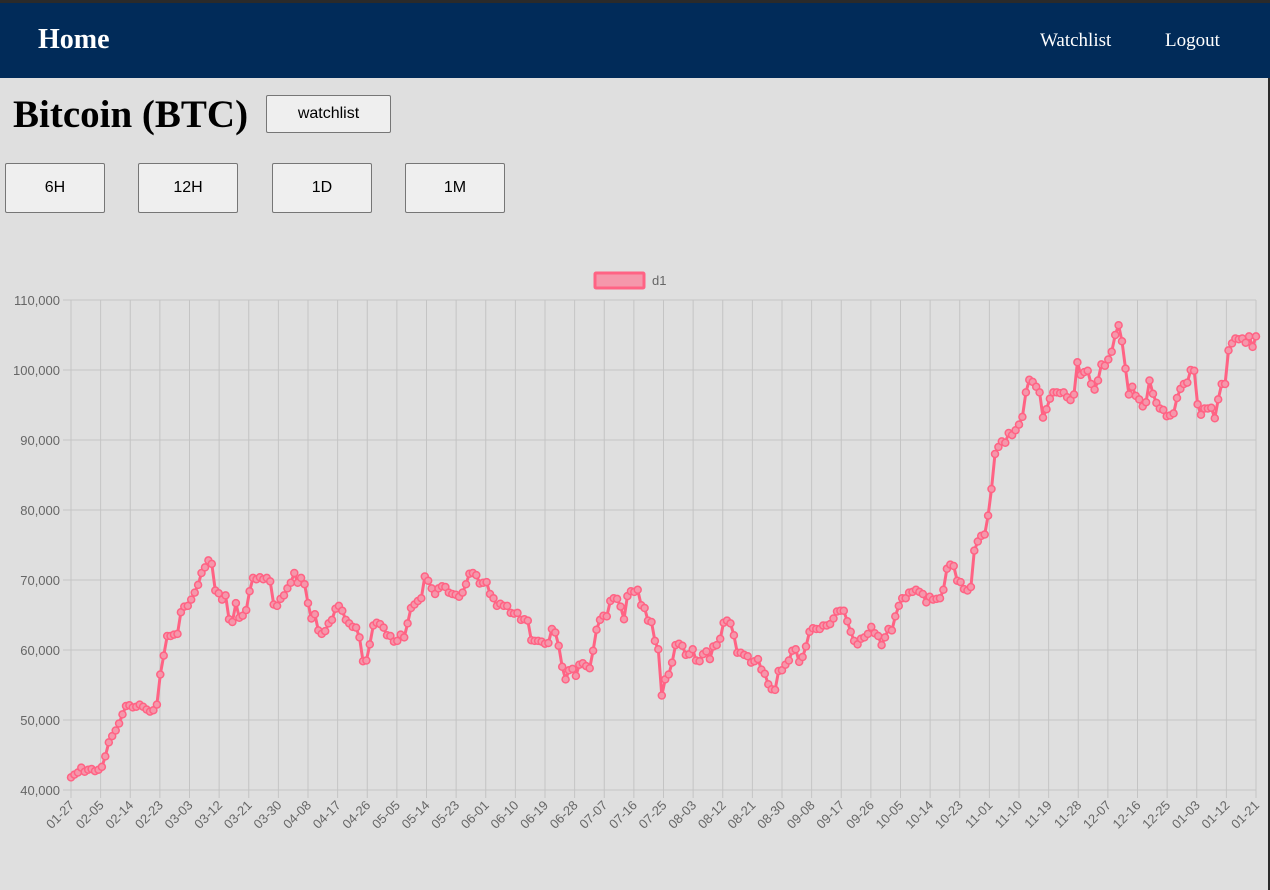 This screenshot has height=890, width=1270. I want to click on range-6h-button: 6H, so click(55, 188).